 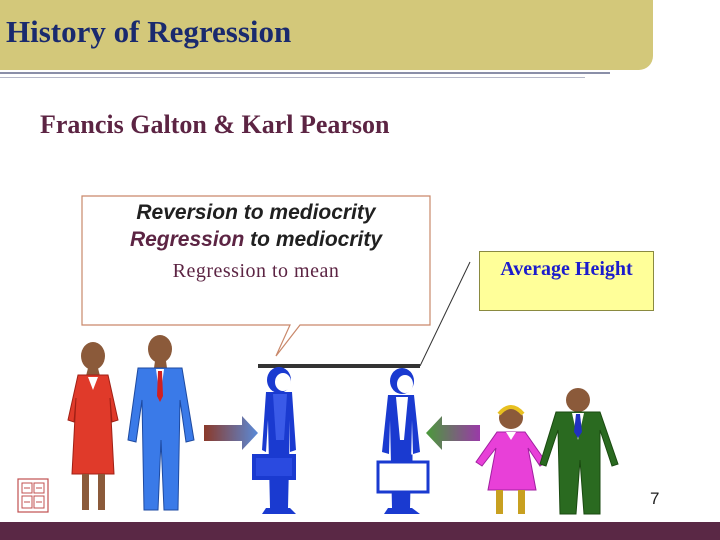 What do you see at coordinates (579, 451) in the screenshot?
I see `short-man-icon` at bounding box center [579, 451].